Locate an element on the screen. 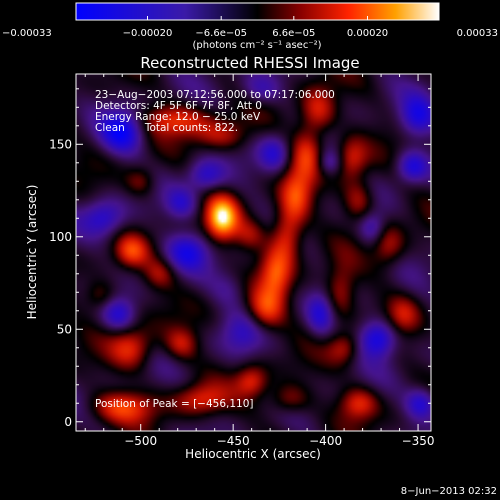 This screenshot has width=500, height=500. annotation-detectors: Detectors: 4F 5F 6F 7F 8F, Att 0 is located at coordinates (178, 106).